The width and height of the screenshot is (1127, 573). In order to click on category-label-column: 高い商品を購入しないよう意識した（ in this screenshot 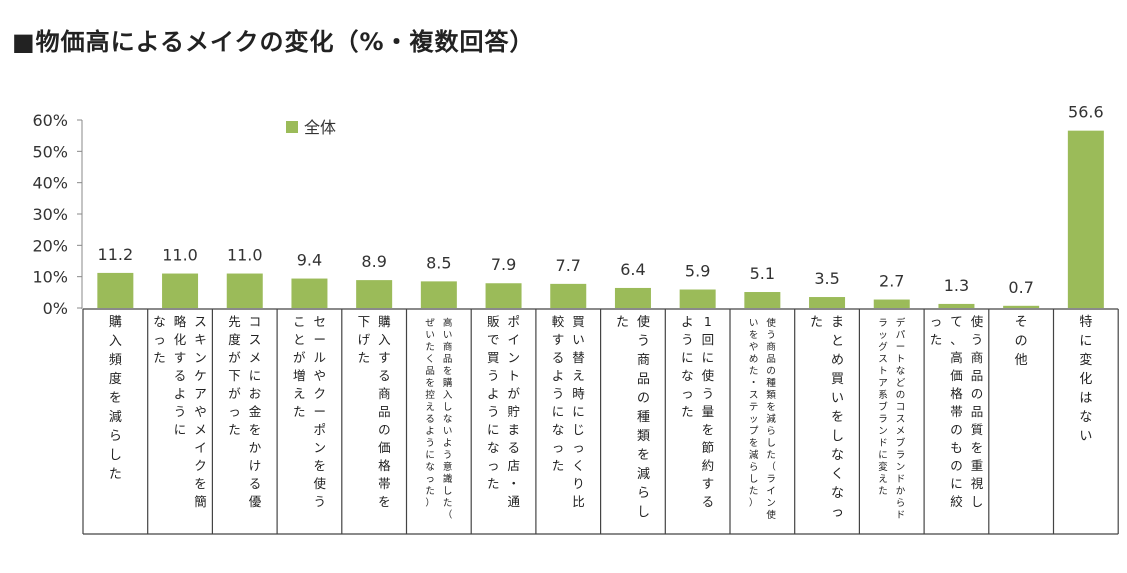, I will do `click(448, 419)`.